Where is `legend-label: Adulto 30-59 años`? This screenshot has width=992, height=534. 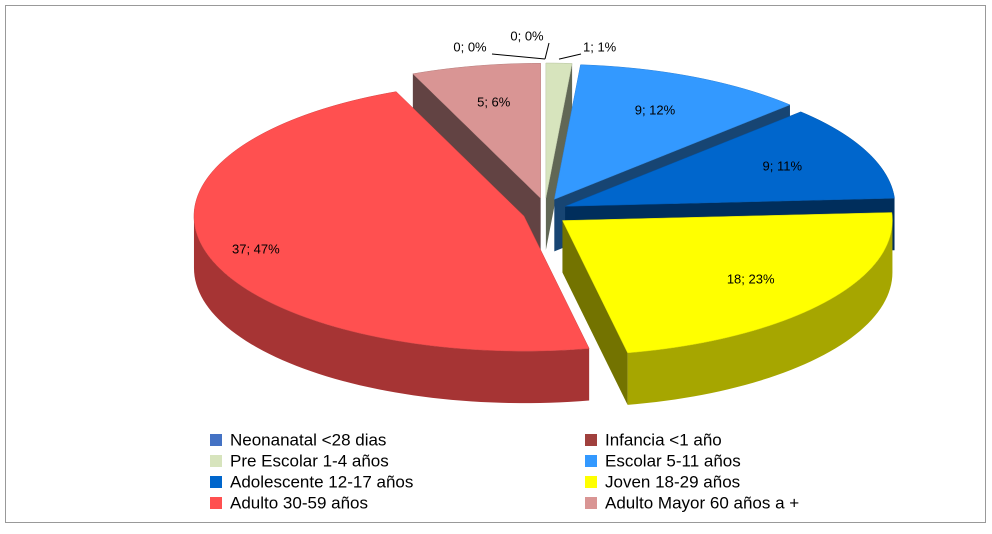
legend-label: Adulto 30-59 años is located at coordinates (299, 502).